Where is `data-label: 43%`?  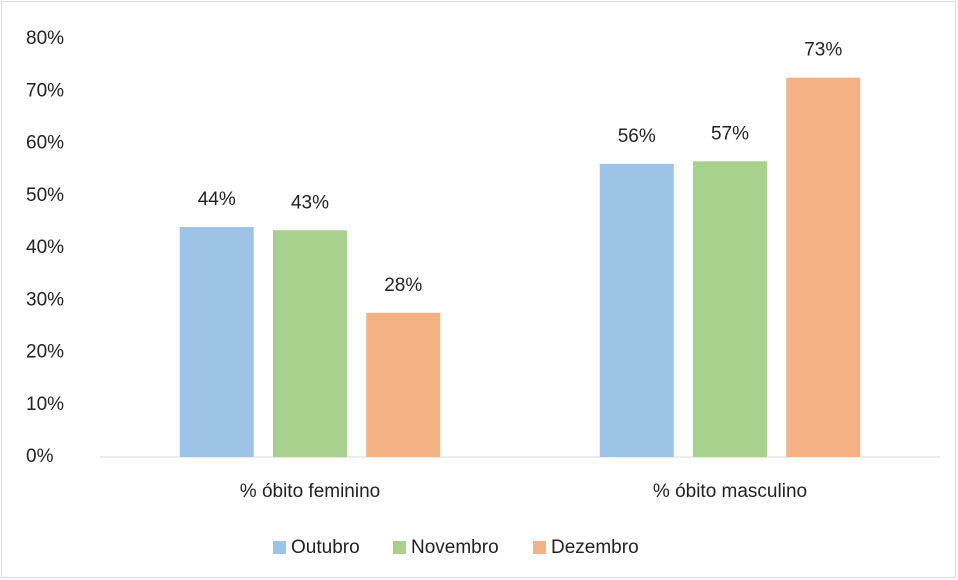 data-label: 43% is located at coordinates (310, 202).